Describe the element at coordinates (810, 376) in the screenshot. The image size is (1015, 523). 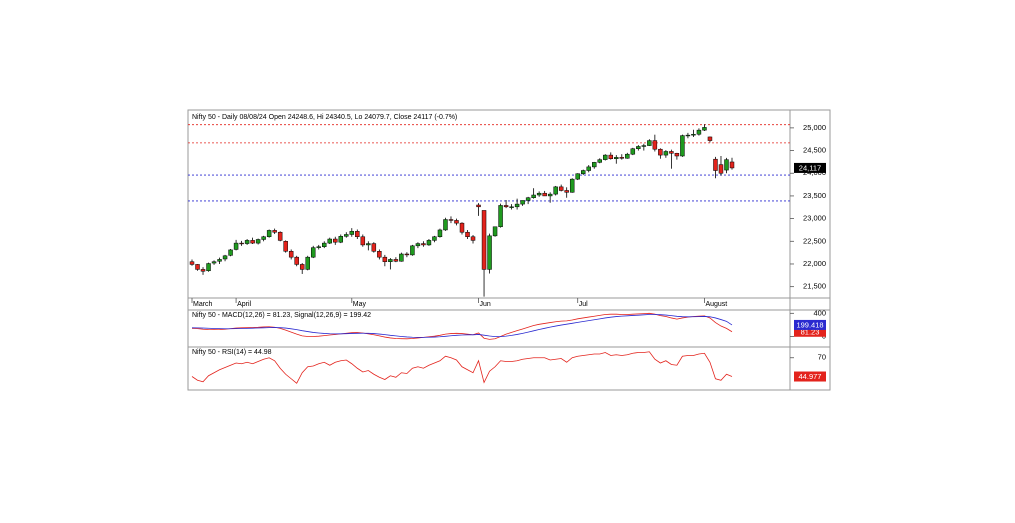
I see `last-value-label: 44.977` at that location.